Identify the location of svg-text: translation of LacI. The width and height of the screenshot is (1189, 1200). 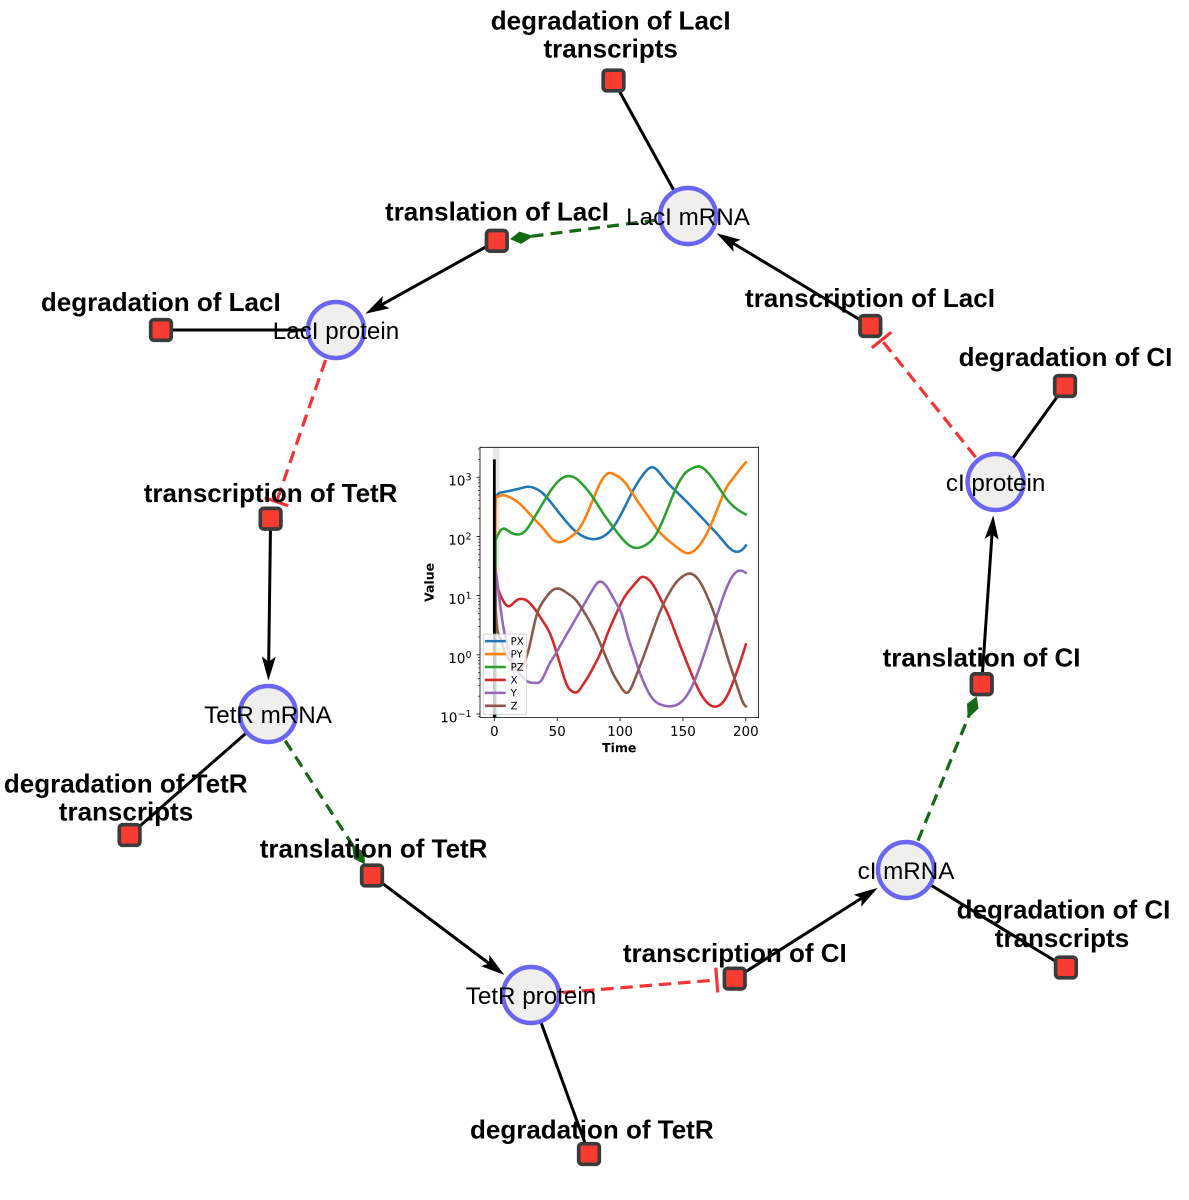
(497, 212).